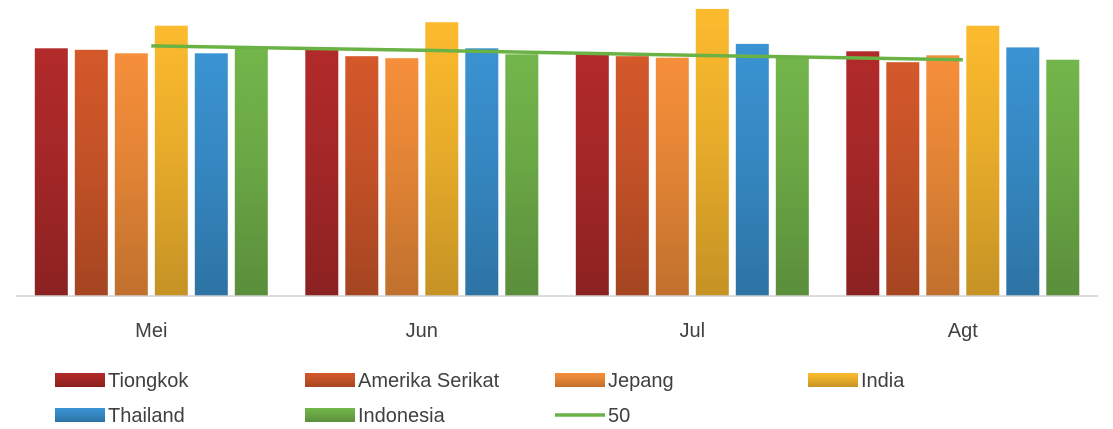 The image size is (1113, 429). Describe the element at coordinates (148, 381) in the screenshot. I see `legend-label: Tiongkok` at that location.